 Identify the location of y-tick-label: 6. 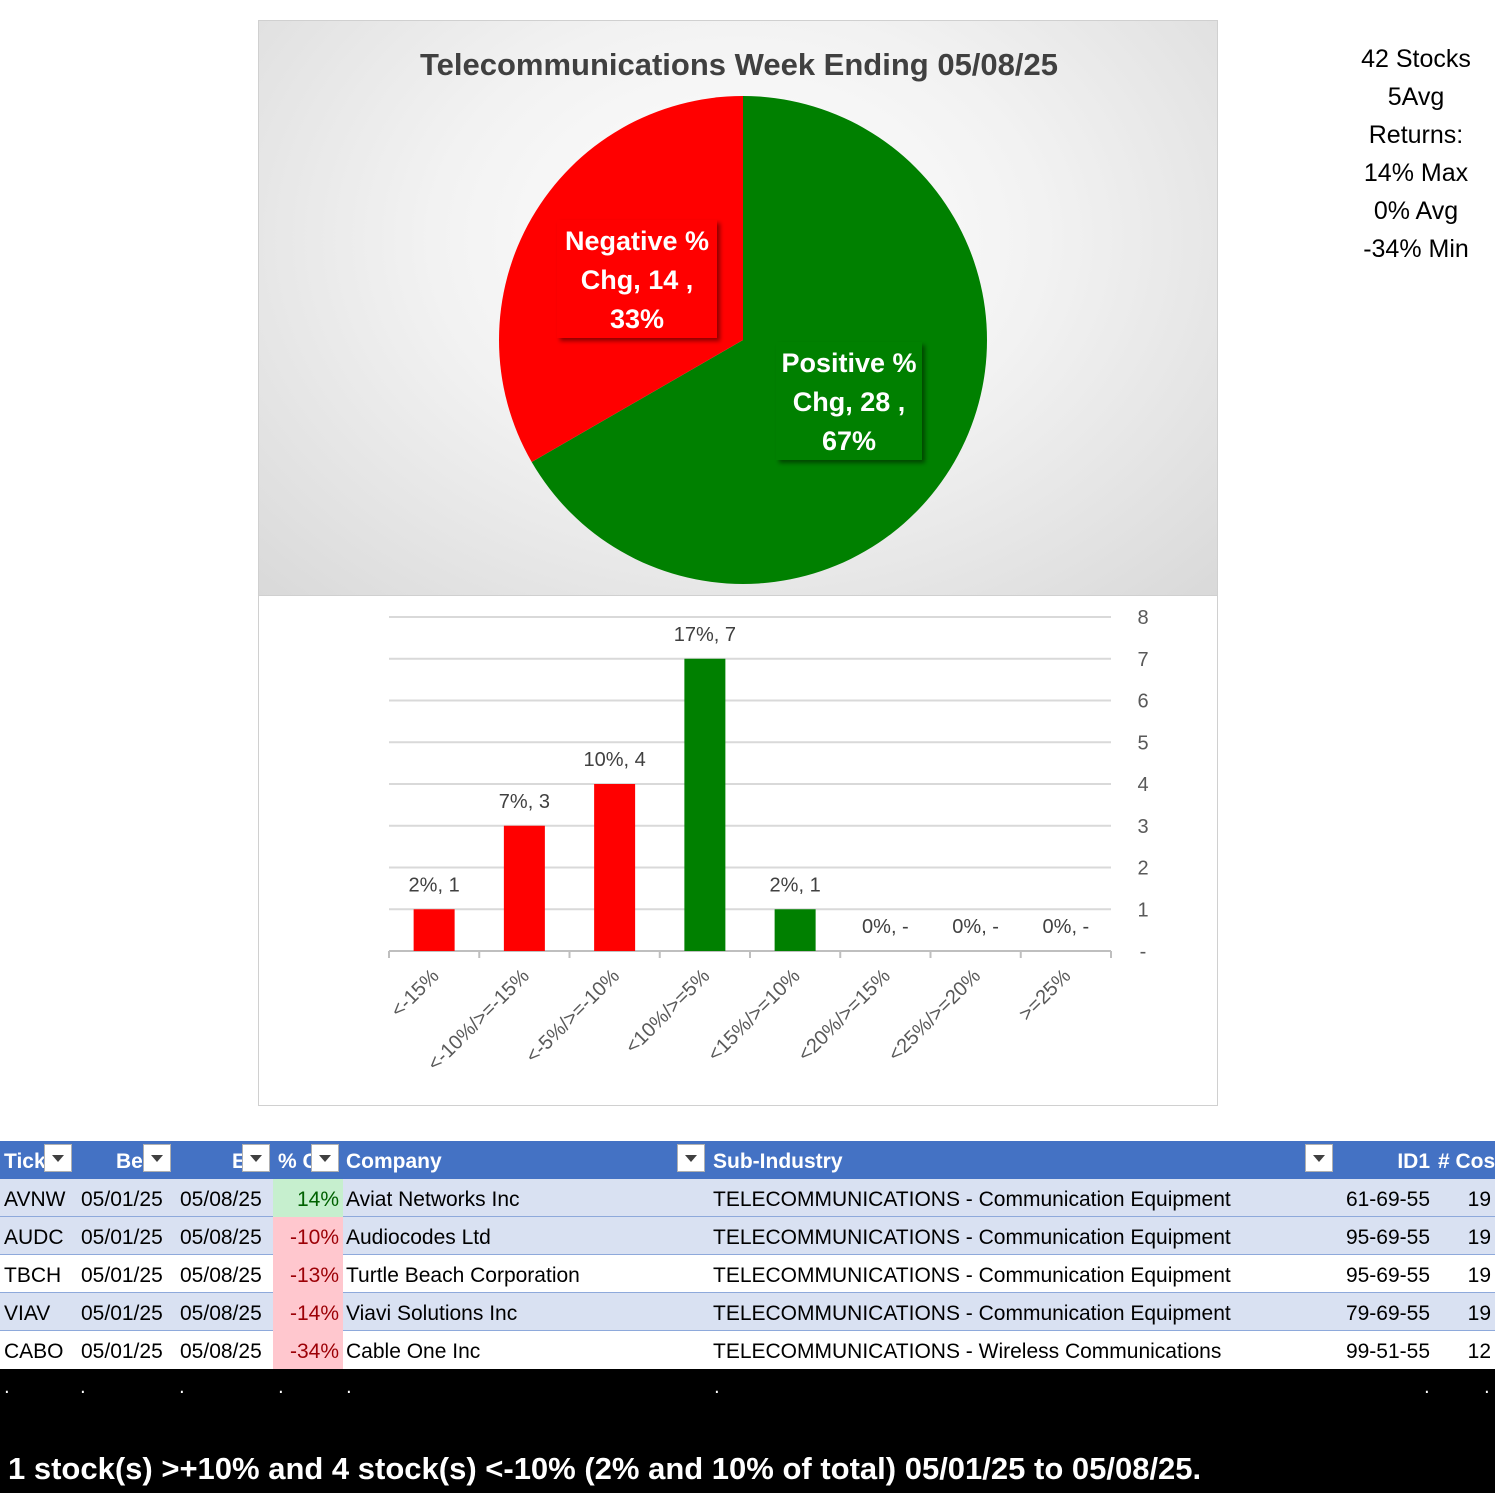
(1142, 702).